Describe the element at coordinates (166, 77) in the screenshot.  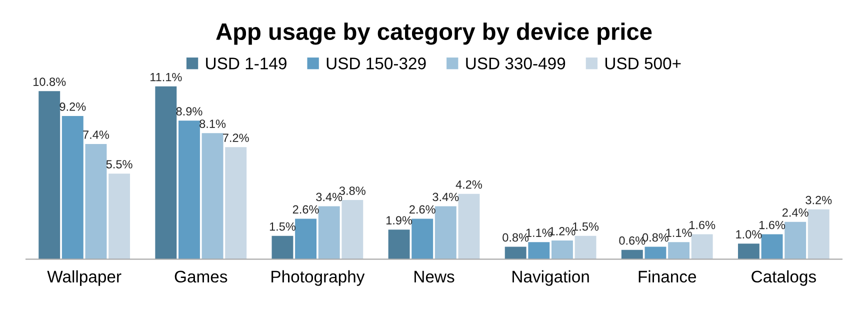
I see `data-label: 11.1%` at that location.